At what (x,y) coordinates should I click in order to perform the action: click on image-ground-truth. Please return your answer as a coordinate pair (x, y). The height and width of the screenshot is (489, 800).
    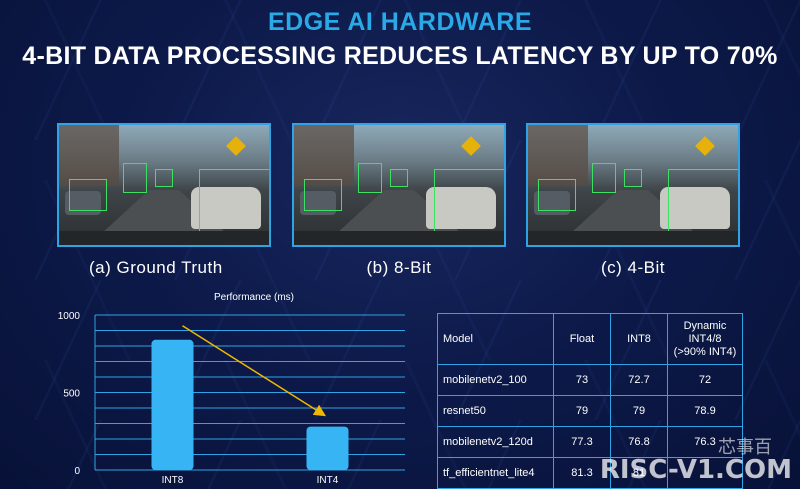
    Looking at the image, I should click on (164, 185).